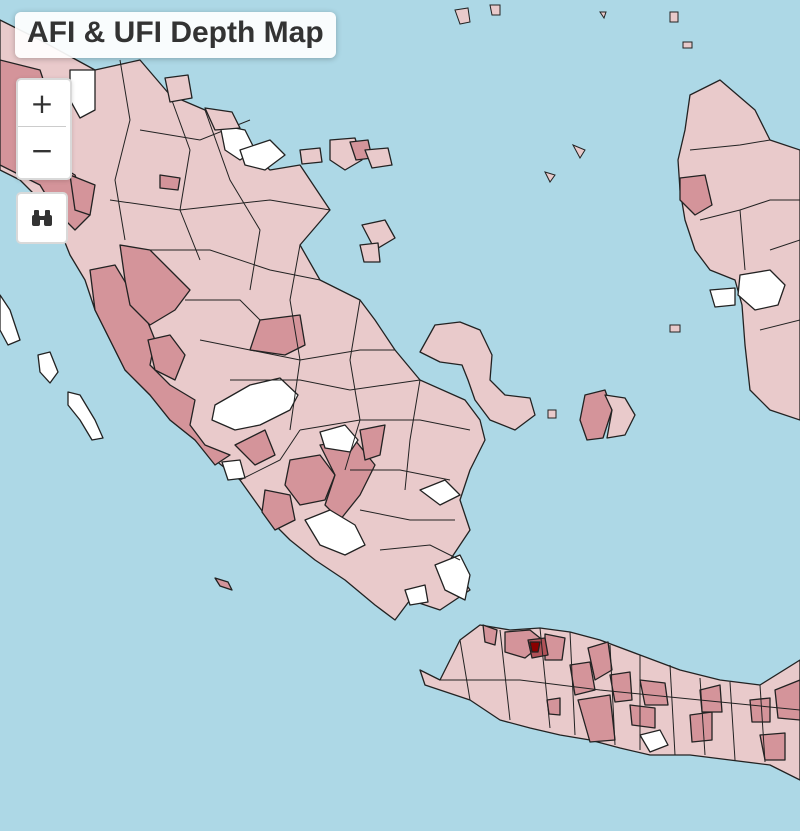 The image size is (800, 831). Describe the element at coordinates (573, 211) in the screenshot. I see `small-islets` at that location.